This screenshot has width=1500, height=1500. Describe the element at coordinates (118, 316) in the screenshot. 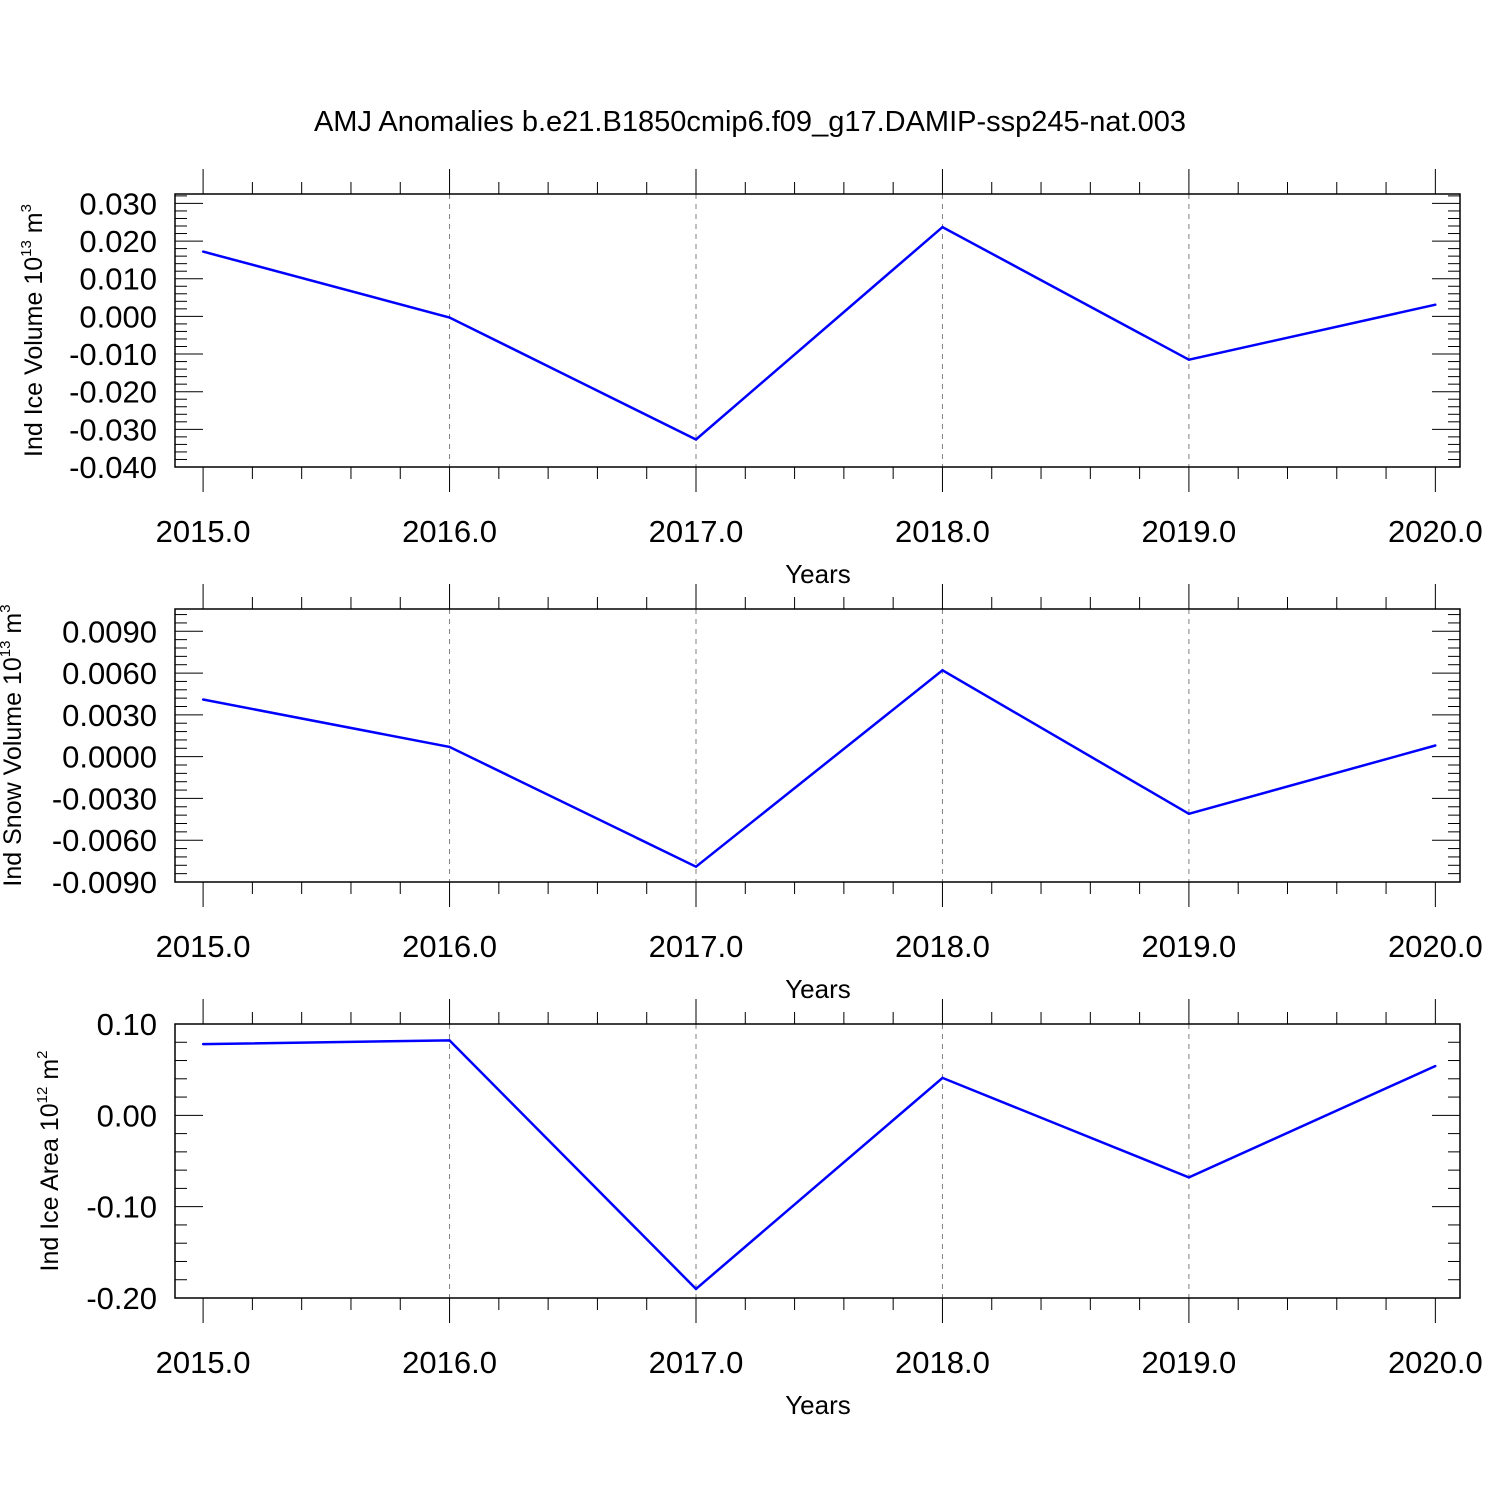

I see `y-tick-label: 0.000` at that location.